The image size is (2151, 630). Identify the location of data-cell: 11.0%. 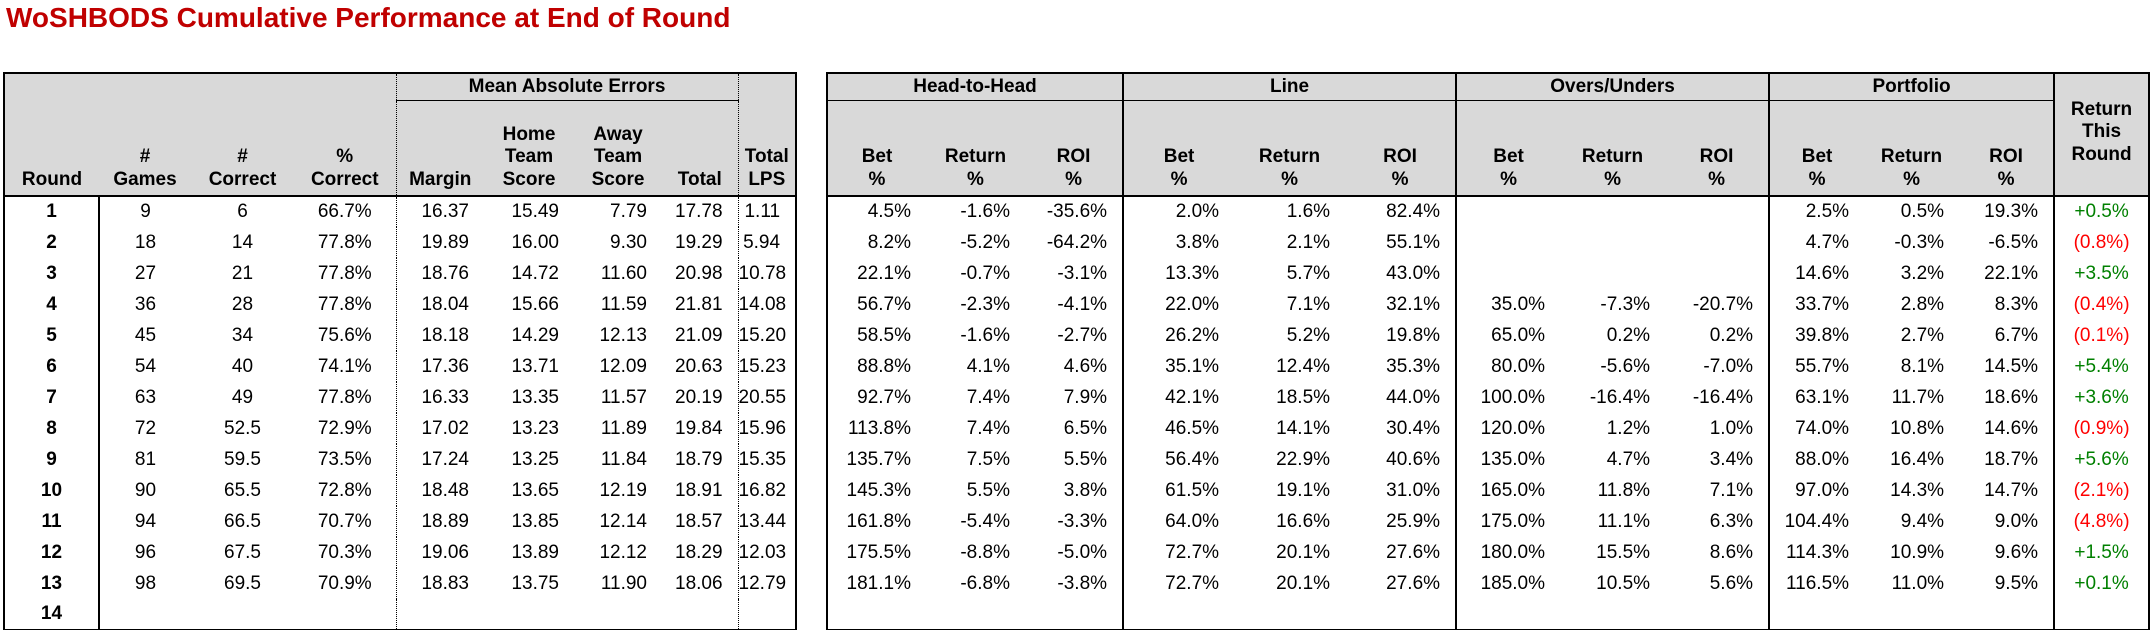
(1918, 583).